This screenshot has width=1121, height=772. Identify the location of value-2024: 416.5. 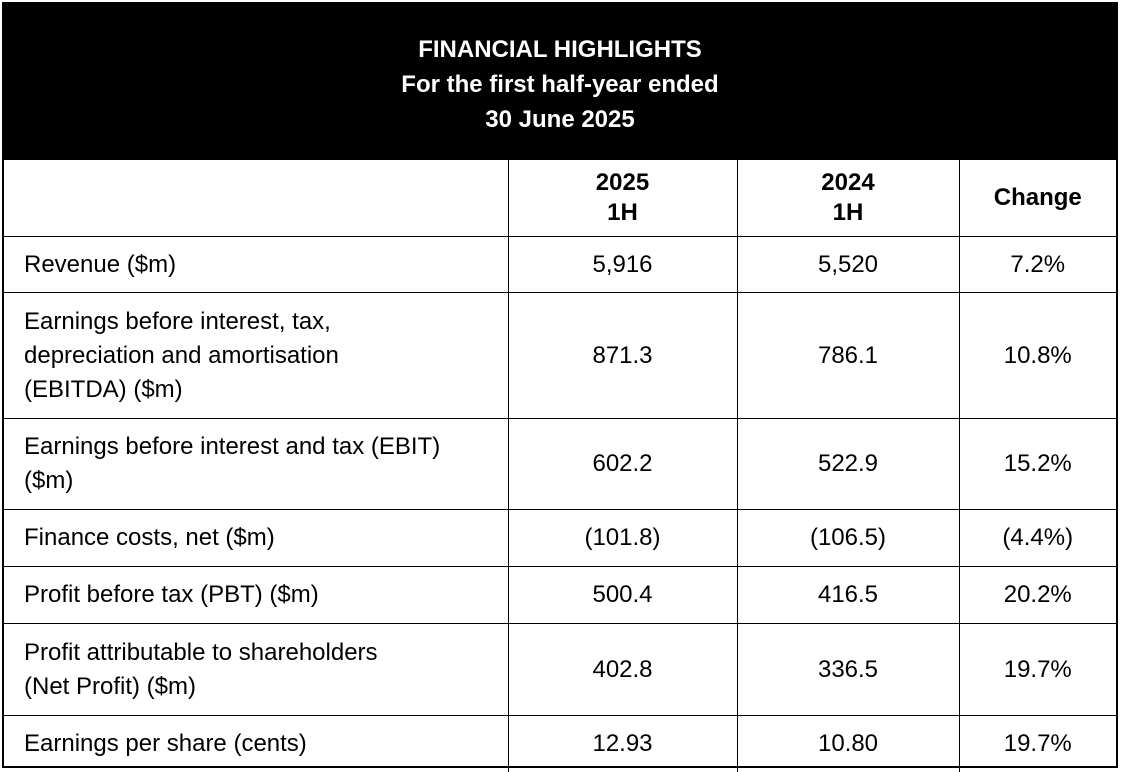
(848, 595).